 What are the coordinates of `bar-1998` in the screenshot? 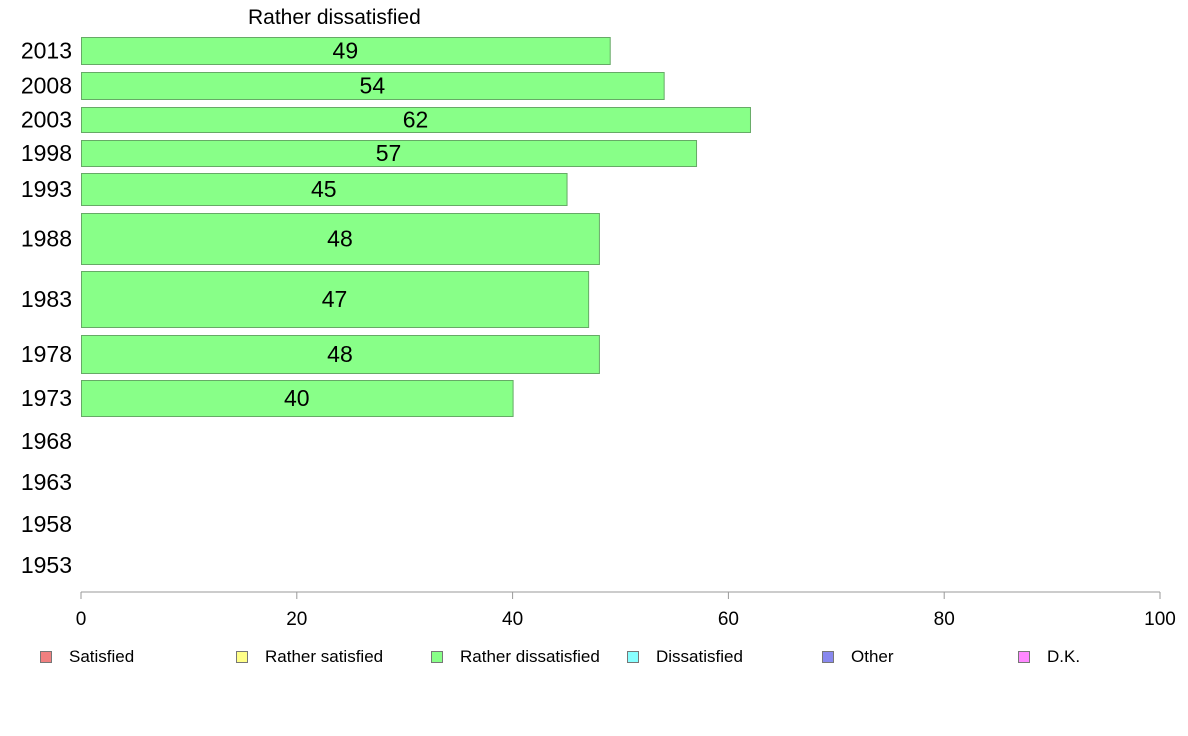 It's located at (389, 153).